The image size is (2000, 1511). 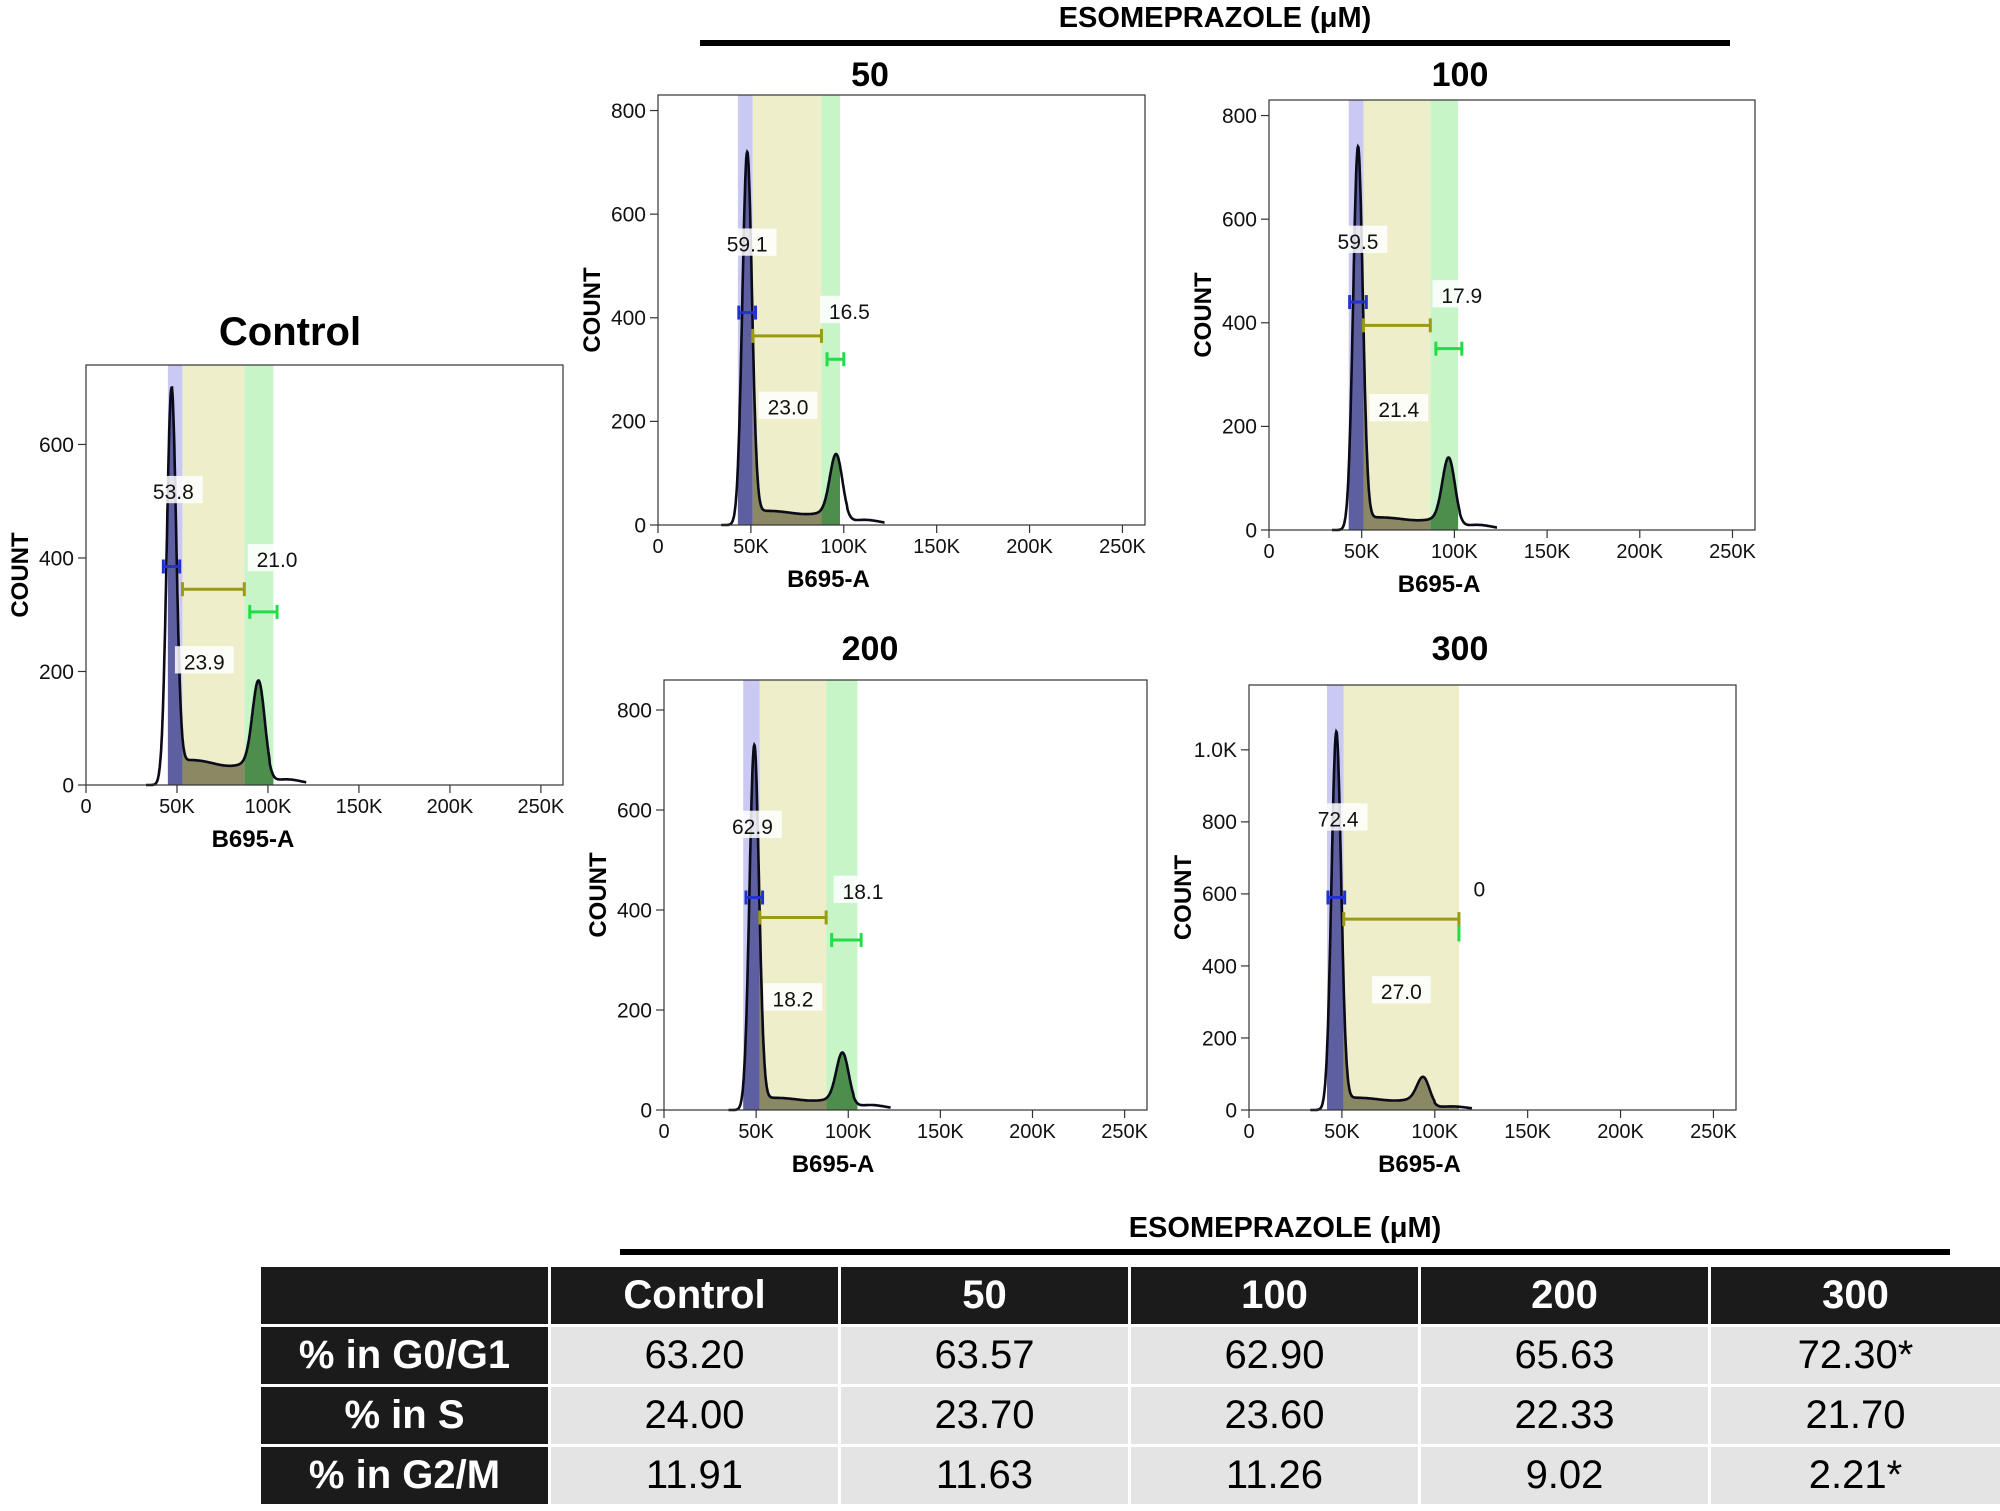 What do you see at coordinates (404, 1475) in the screenshot?
I see `row-header: % in G2/M` at bounding box center [404, 1475].